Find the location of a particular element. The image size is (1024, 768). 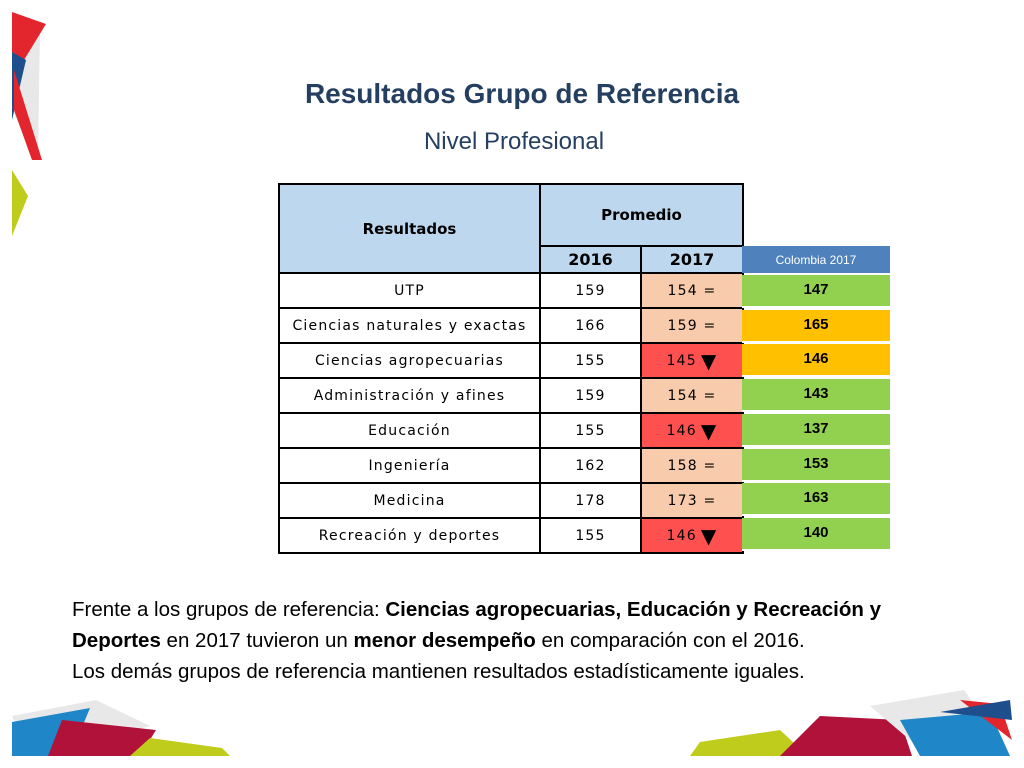

row-category: Administración y afines is located at coordinates (409, 395).